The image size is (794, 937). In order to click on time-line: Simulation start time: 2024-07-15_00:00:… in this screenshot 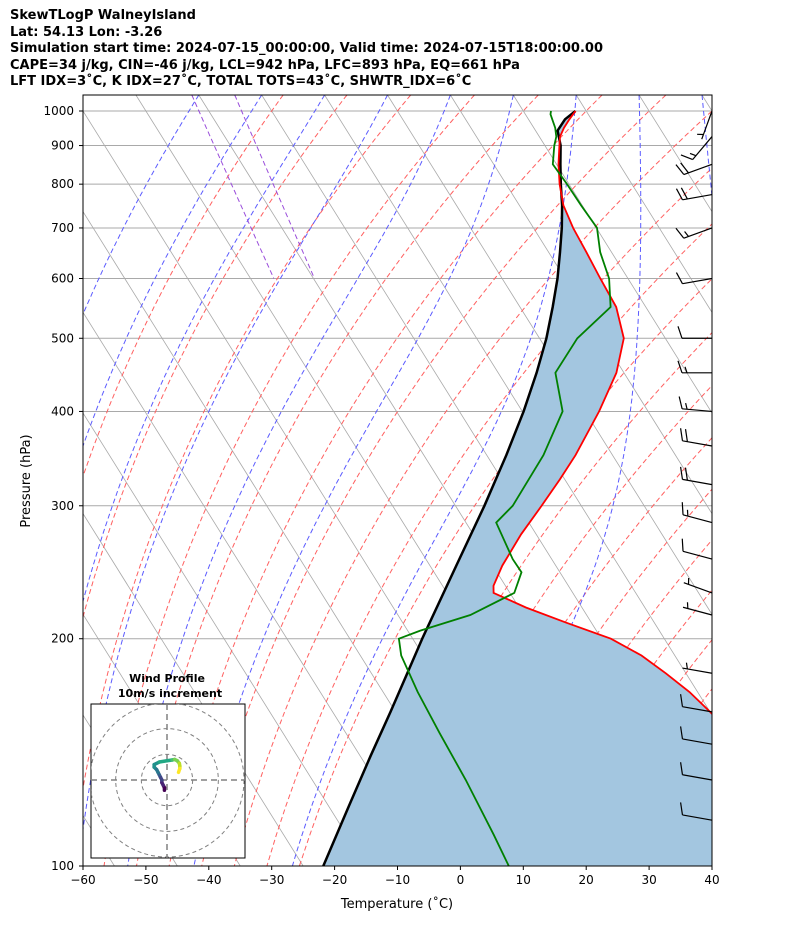, I will do `click(306, 48)`.